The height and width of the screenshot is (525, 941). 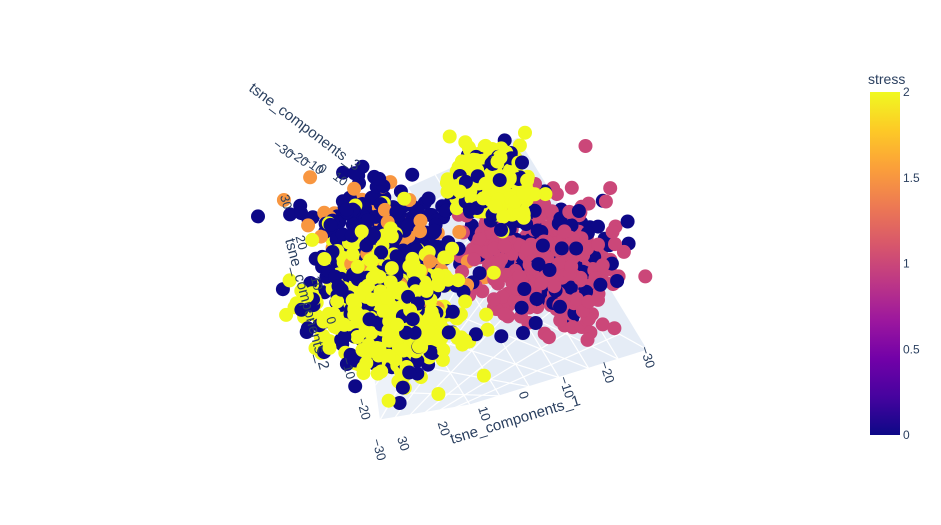 What do you see at coordinates (906, 264) in the screenshot?
I see `colorbar-tick-label: 1` at bounding box center [906, 264].